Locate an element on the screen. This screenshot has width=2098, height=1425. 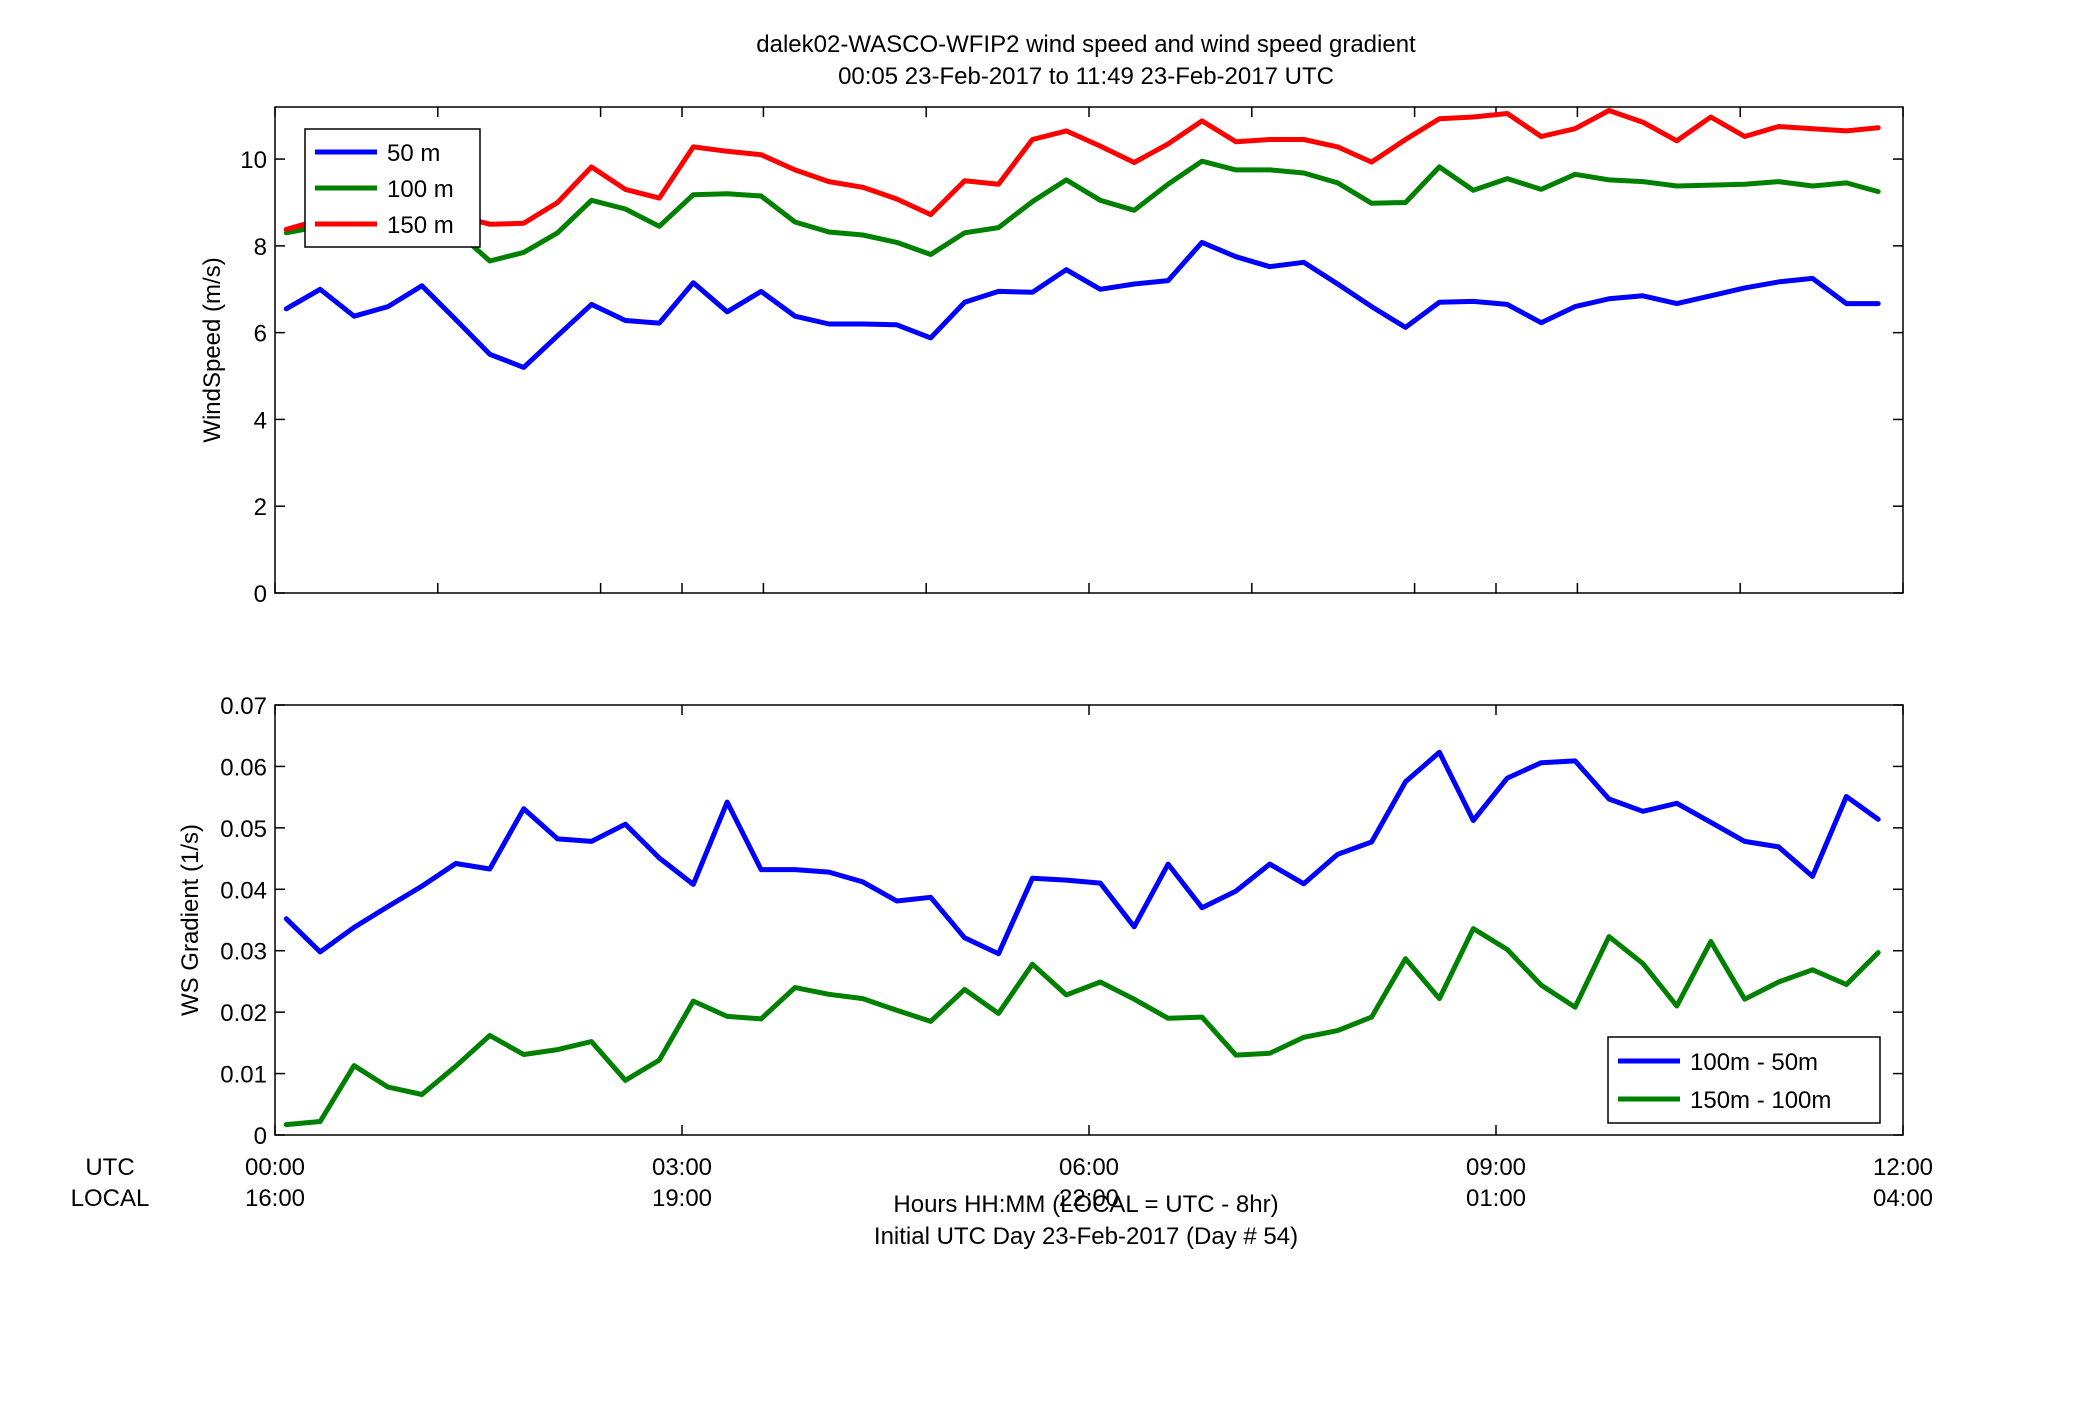
xtick-label-local: 04:00 is located at coordinates (1903, 1198).